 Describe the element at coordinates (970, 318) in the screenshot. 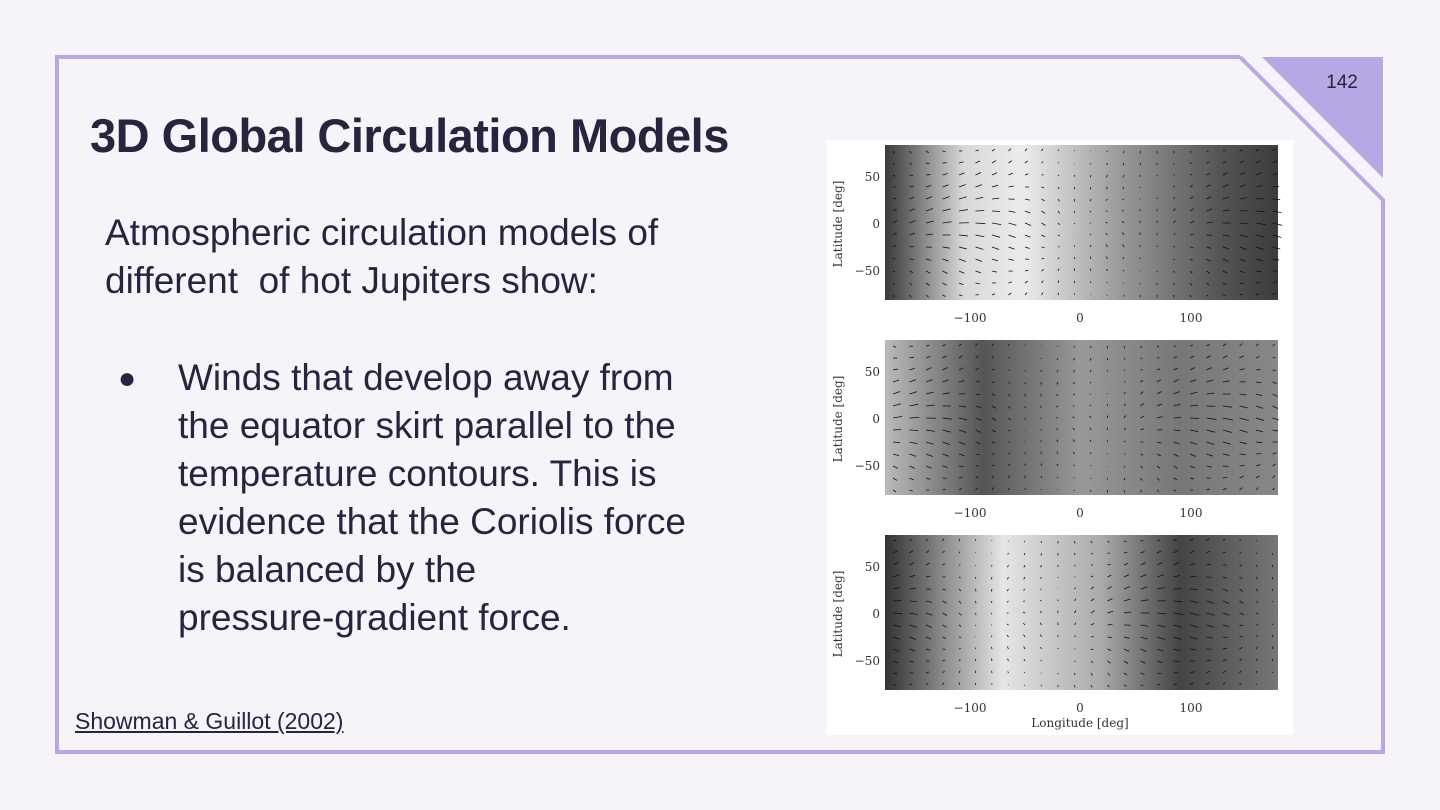

I see `x-tick-label: −100` at that location.